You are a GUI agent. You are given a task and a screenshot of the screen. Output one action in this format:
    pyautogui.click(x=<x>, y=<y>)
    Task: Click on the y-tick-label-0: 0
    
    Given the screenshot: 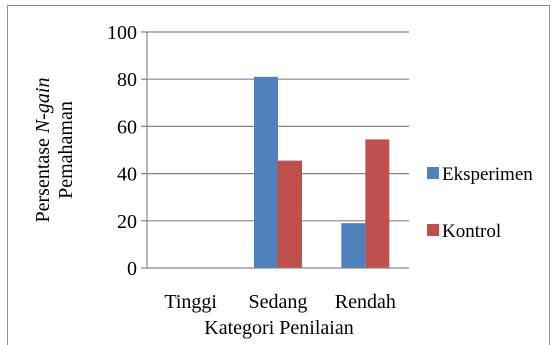 What is the action you would take?
    pyautogui.click(x=132, y=269)
    